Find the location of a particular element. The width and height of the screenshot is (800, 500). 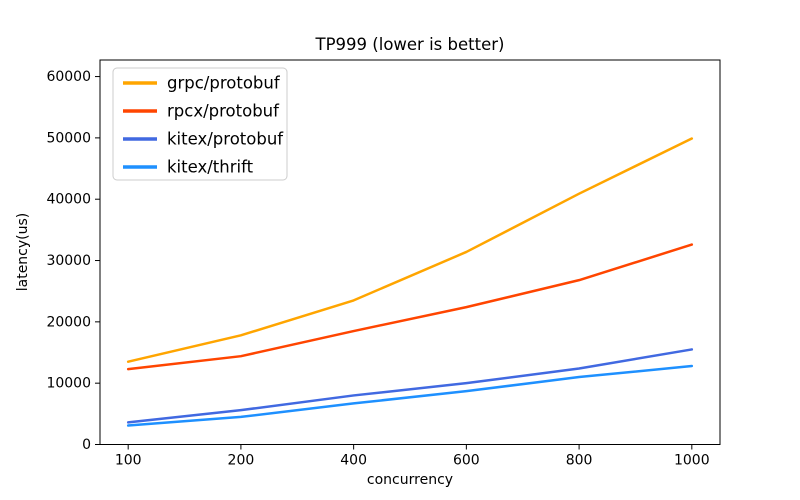

x-tick-label: 200 is located at coordinates (241, 461).